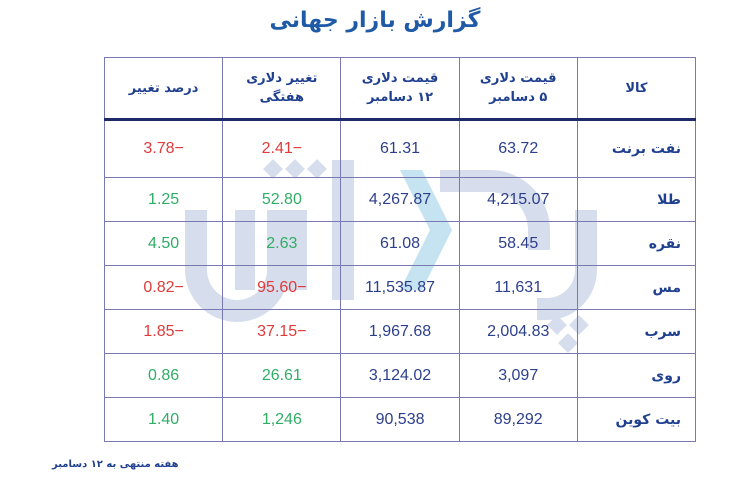 The width and height of the screenshot is (750, 500). Describe the element at coordinates (636, 89) in the screenshot. I see `header-commodity: کالا` at that location.